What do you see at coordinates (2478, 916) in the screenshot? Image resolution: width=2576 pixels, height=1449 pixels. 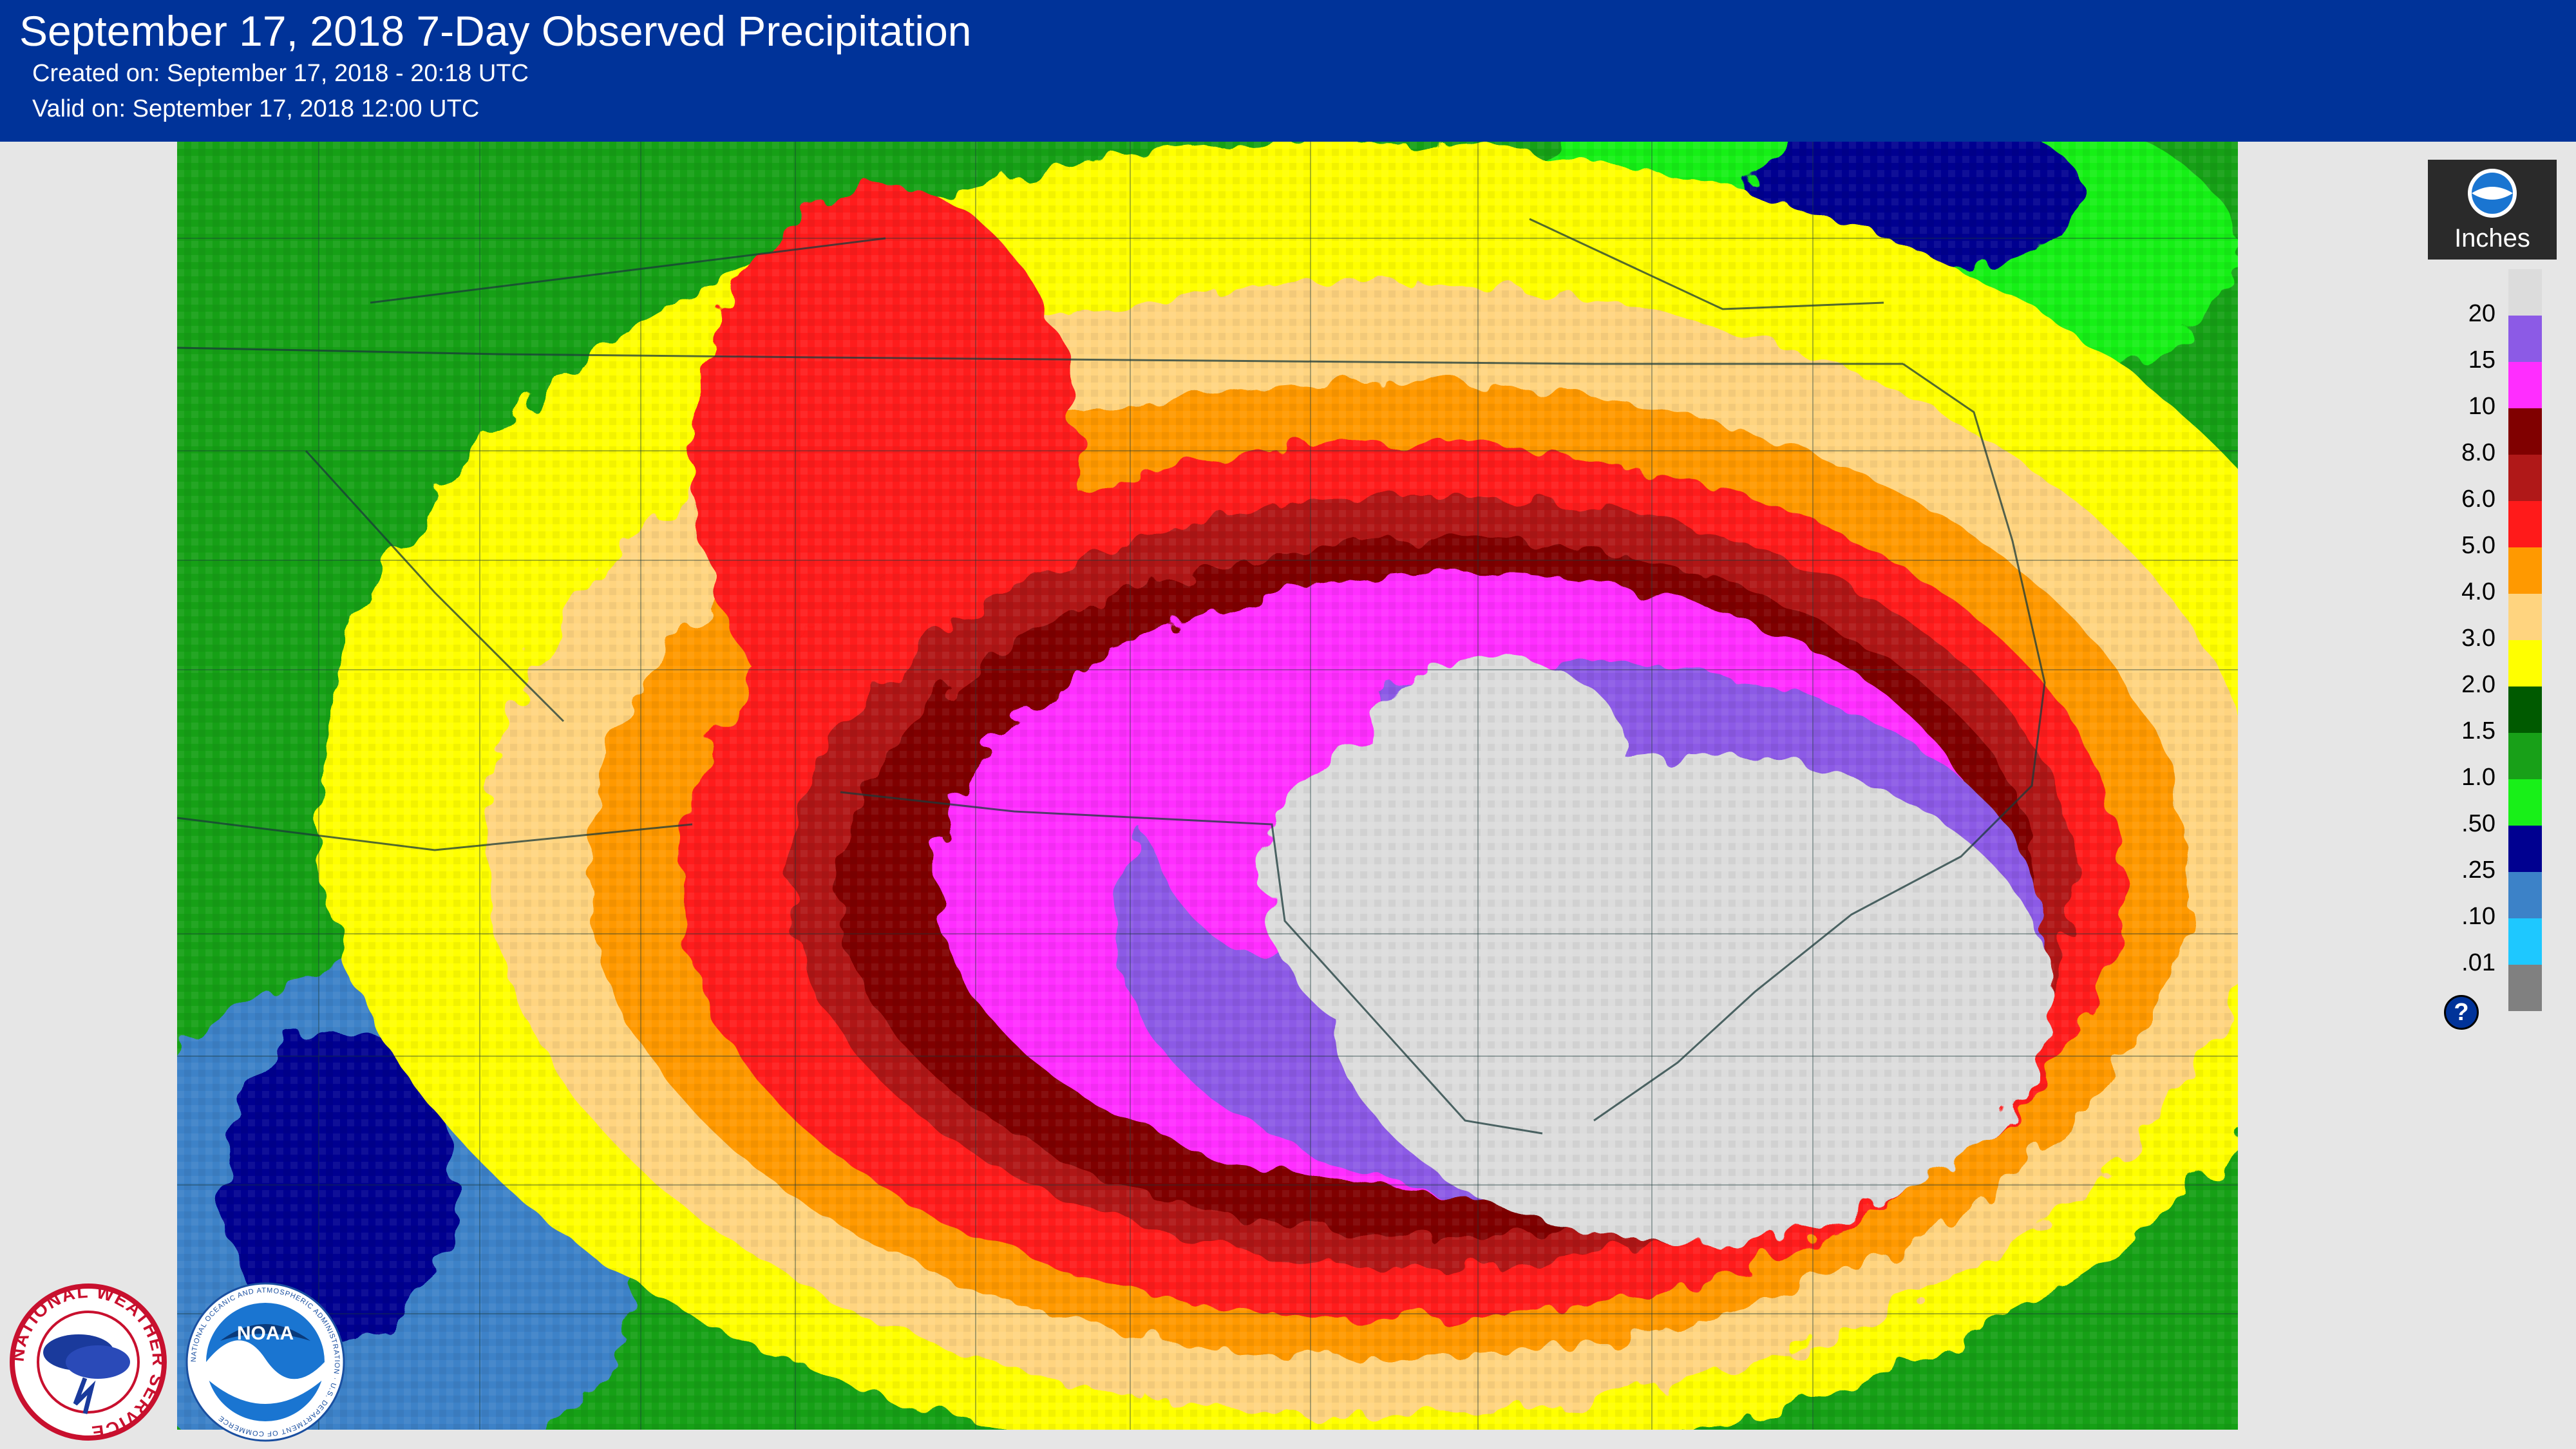 I see `legend-label: .10` at bounding box center [2478, 916].